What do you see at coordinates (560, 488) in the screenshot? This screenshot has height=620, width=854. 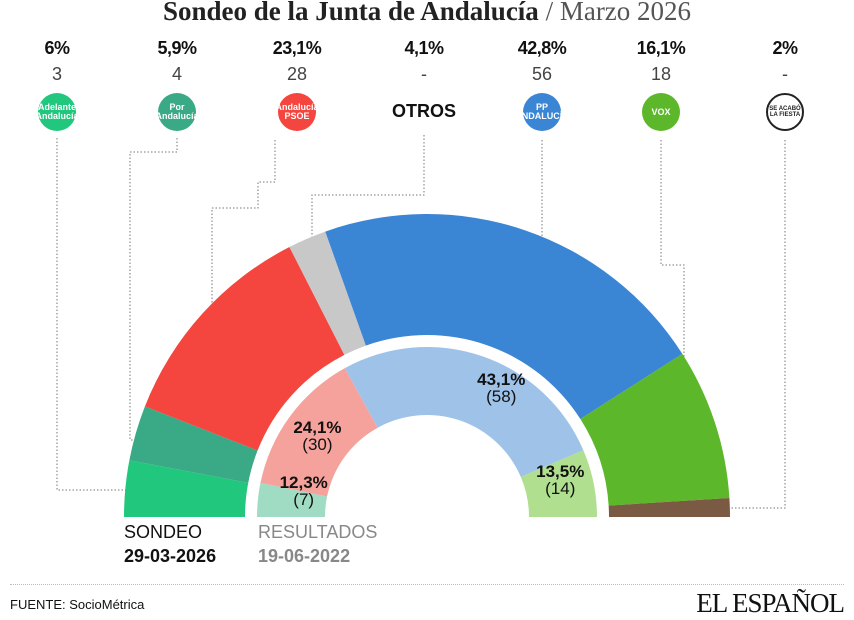 I see `segment-seats: (14)` at bounding box center [560, 488].